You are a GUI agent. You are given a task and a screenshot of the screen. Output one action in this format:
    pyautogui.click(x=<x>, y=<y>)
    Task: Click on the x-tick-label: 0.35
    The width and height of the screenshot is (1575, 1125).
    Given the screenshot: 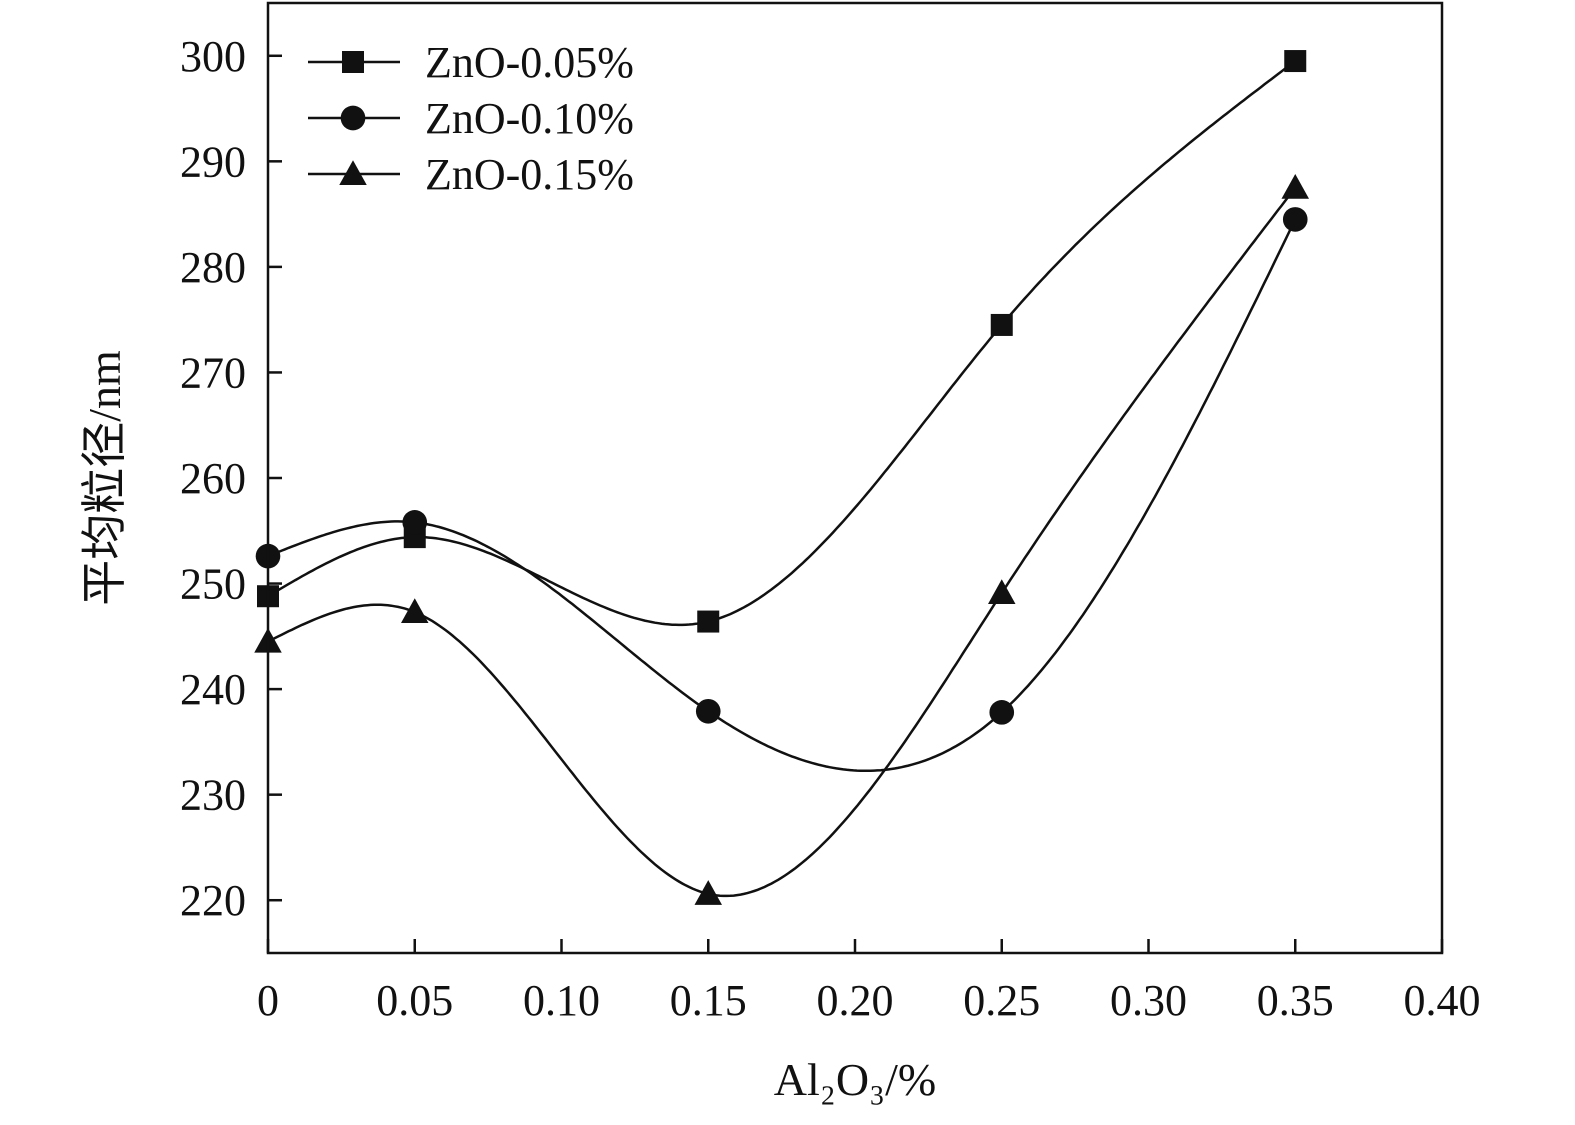 What is the action you would take?
    pyautogui.click(x=1295, y=1000)
    